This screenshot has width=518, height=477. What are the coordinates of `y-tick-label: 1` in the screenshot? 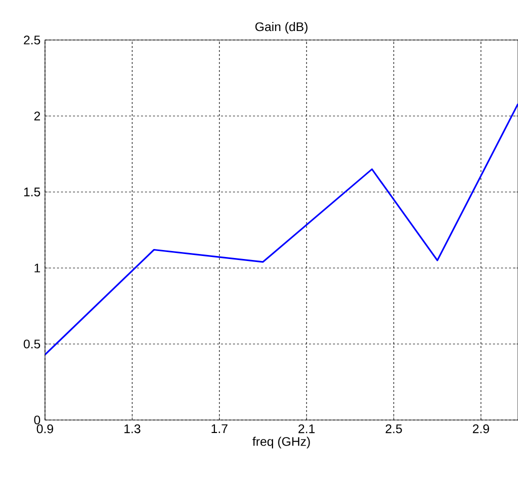 It's located at (37, 268).